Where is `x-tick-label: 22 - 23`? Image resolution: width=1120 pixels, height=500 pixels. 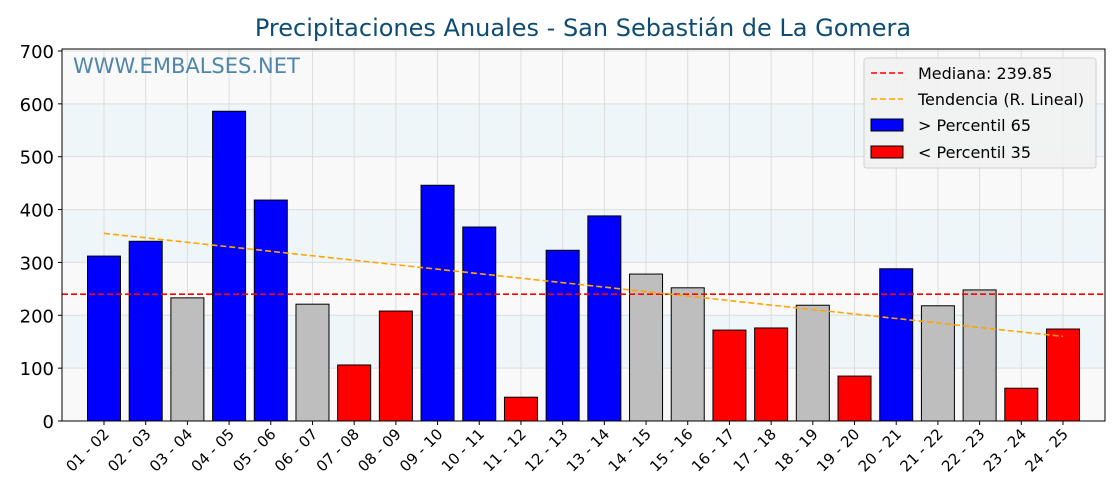
x-tick-label: 22 - 23 is located at coordinates (963, 450).